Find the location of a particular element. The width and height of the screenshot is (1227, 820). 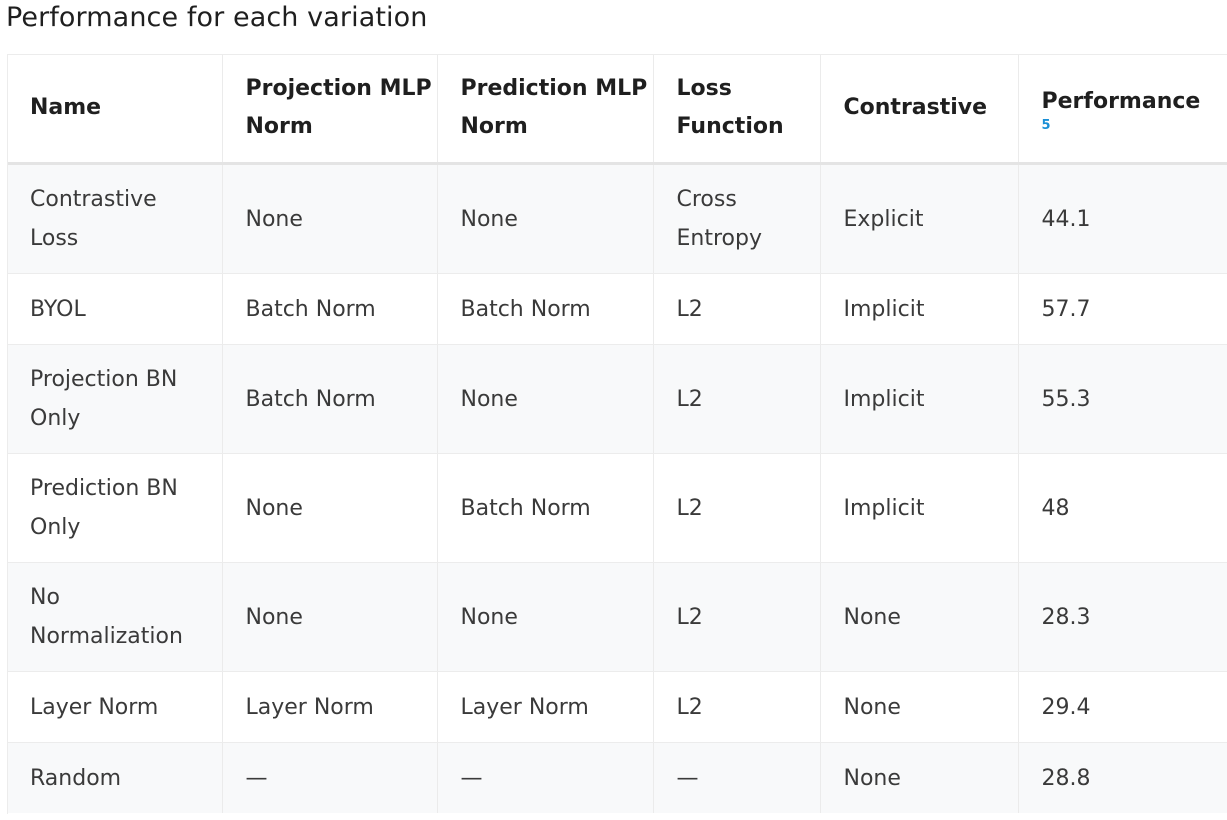

cell-performance: 57.7 is located at coordinates (1122, 309).